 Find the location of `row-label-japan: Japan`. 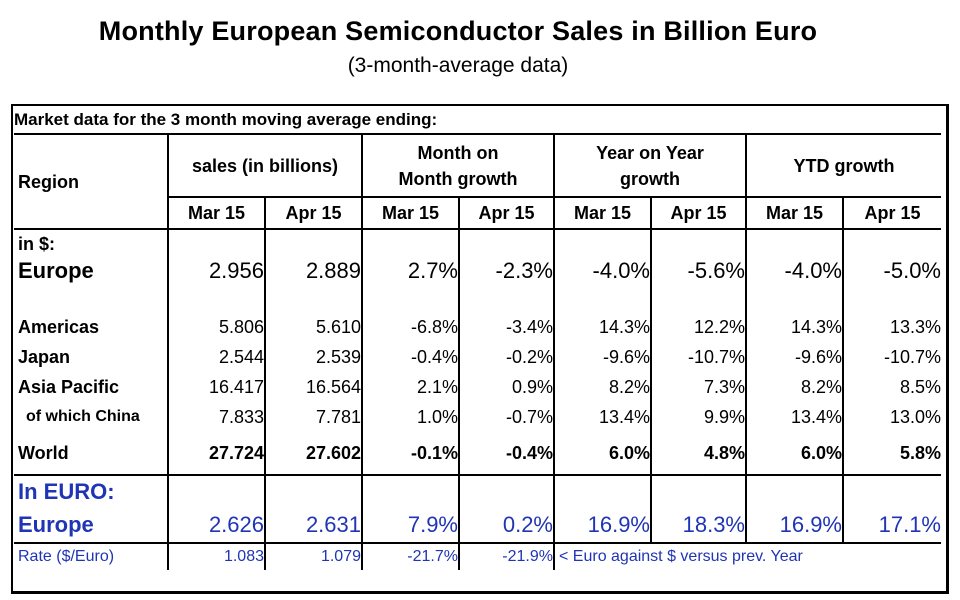

row-label-japan: Japan is located at coordinates (91, 357).